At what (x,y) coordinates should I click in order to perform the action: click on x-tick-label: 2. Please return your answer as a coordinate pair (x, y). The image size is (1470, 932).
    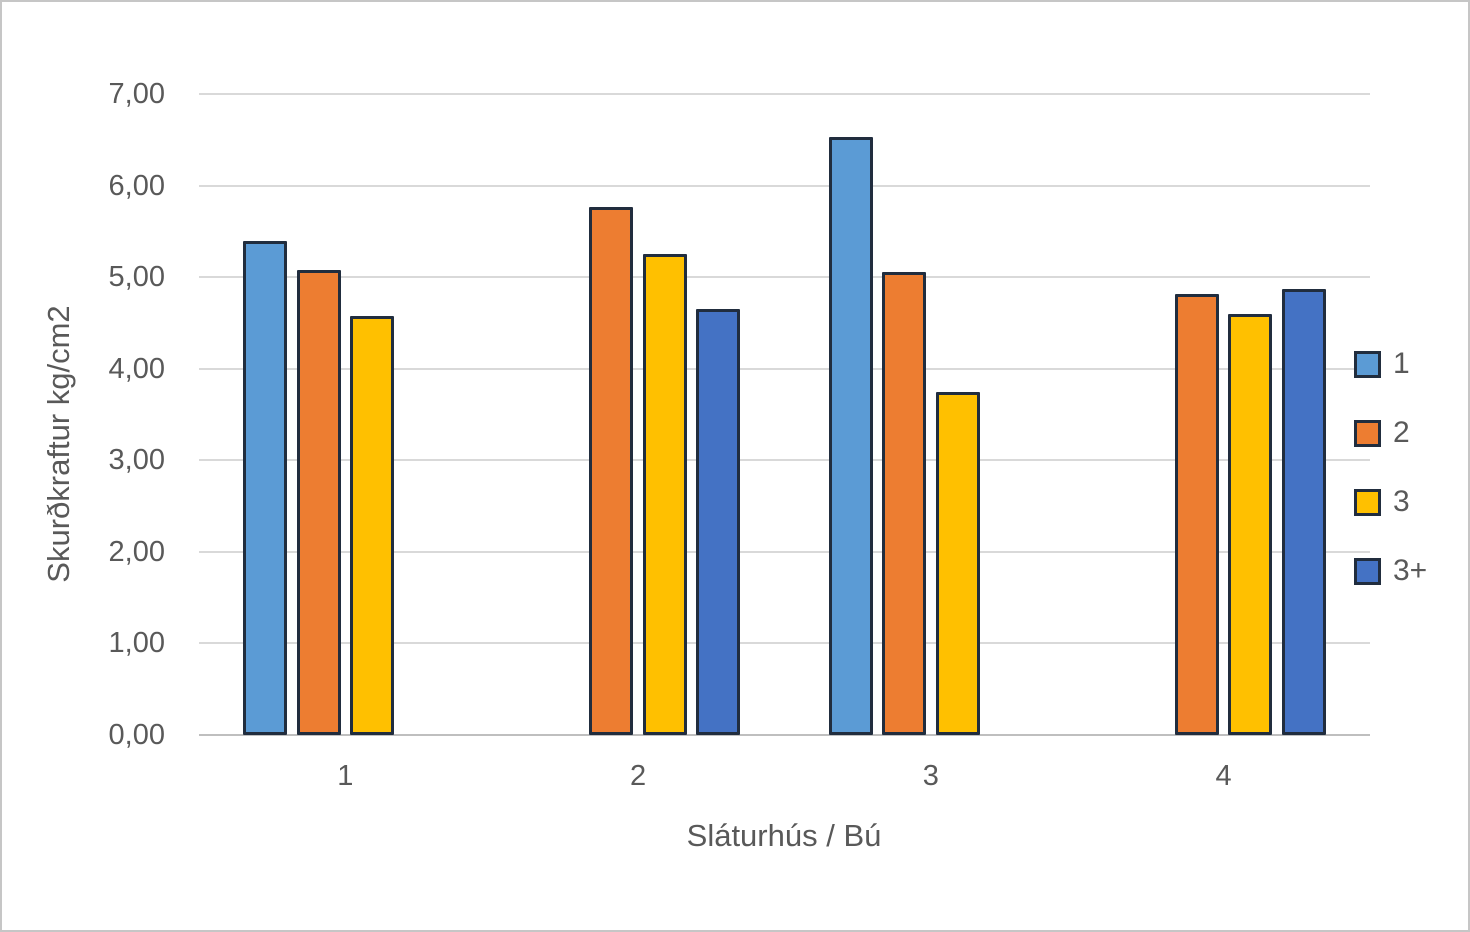
    Looking at the image, I should click on (638, 776).